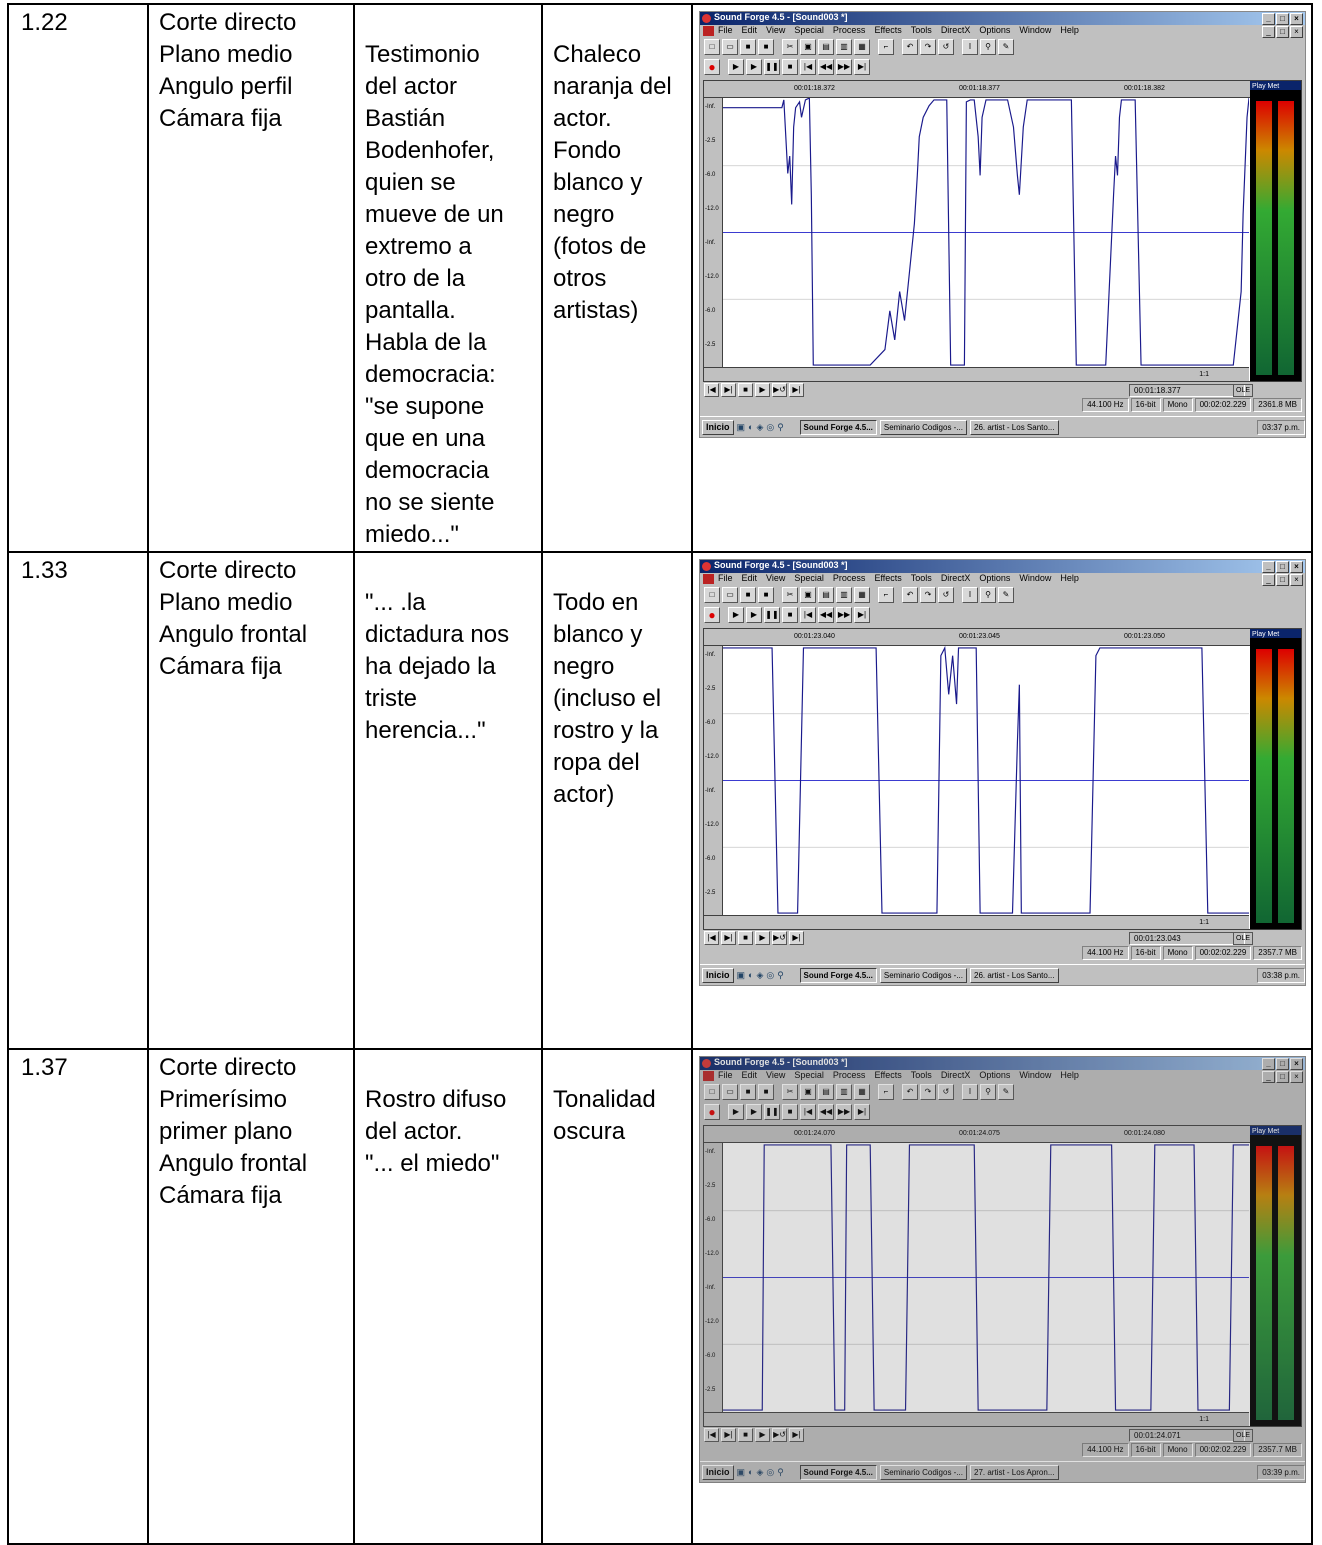  What do you see at coordinates (826, 1092) in the screenshot?
I see `paste-icon: ▤` at bounding box center [826, 1092].